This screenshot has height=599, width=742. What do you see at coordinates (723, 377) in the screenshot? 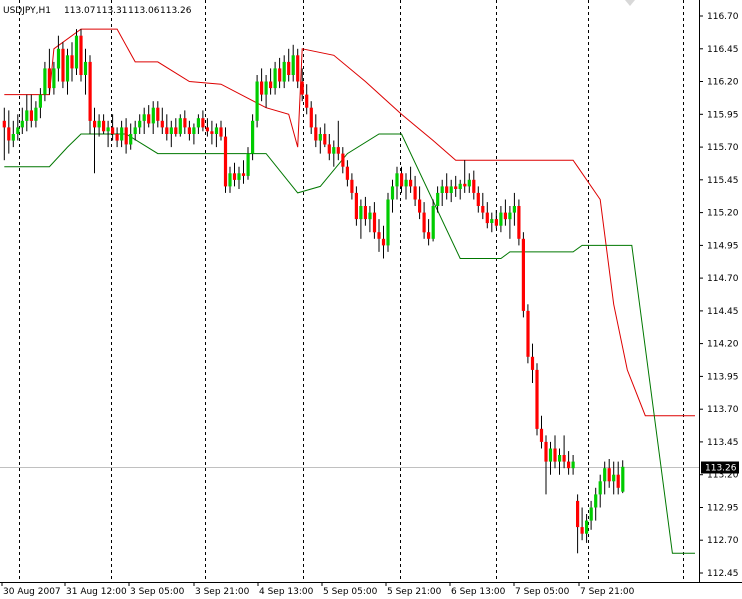
I see `price-tick-label: 113.95` at bounding box center [723, 377].